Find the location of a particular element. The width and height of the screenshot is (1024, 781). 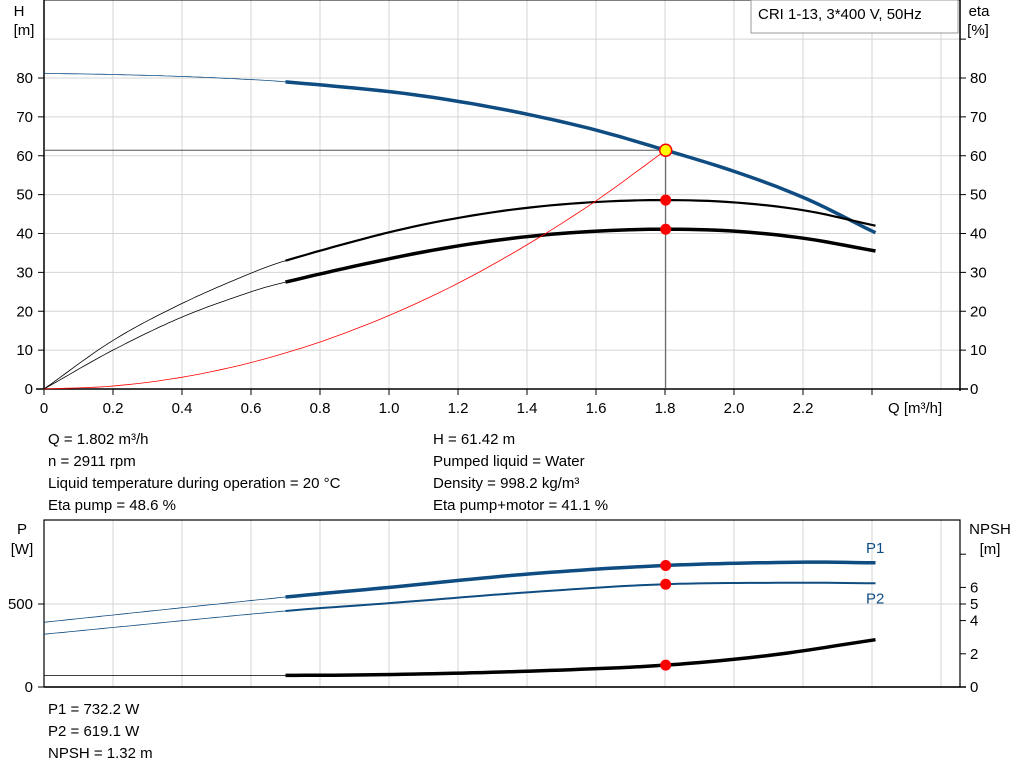

head-curve is located at coordinates (581, 157).